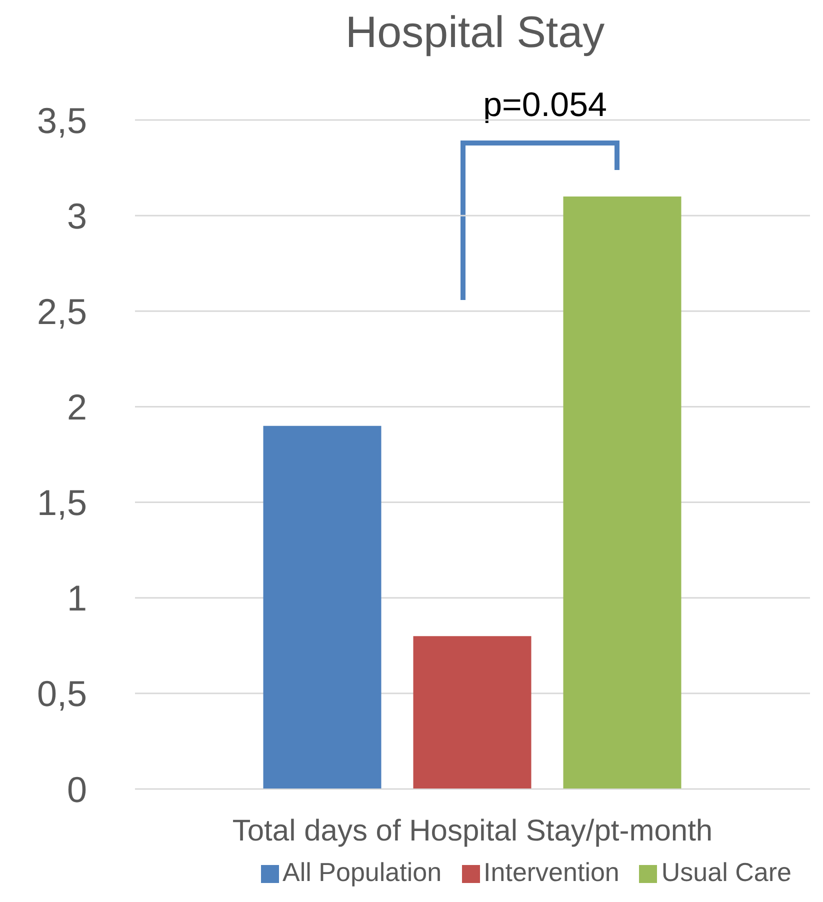 This screenshot has height=902, width=823. I want to click on legend-label: Intervention, so click(552, 872).